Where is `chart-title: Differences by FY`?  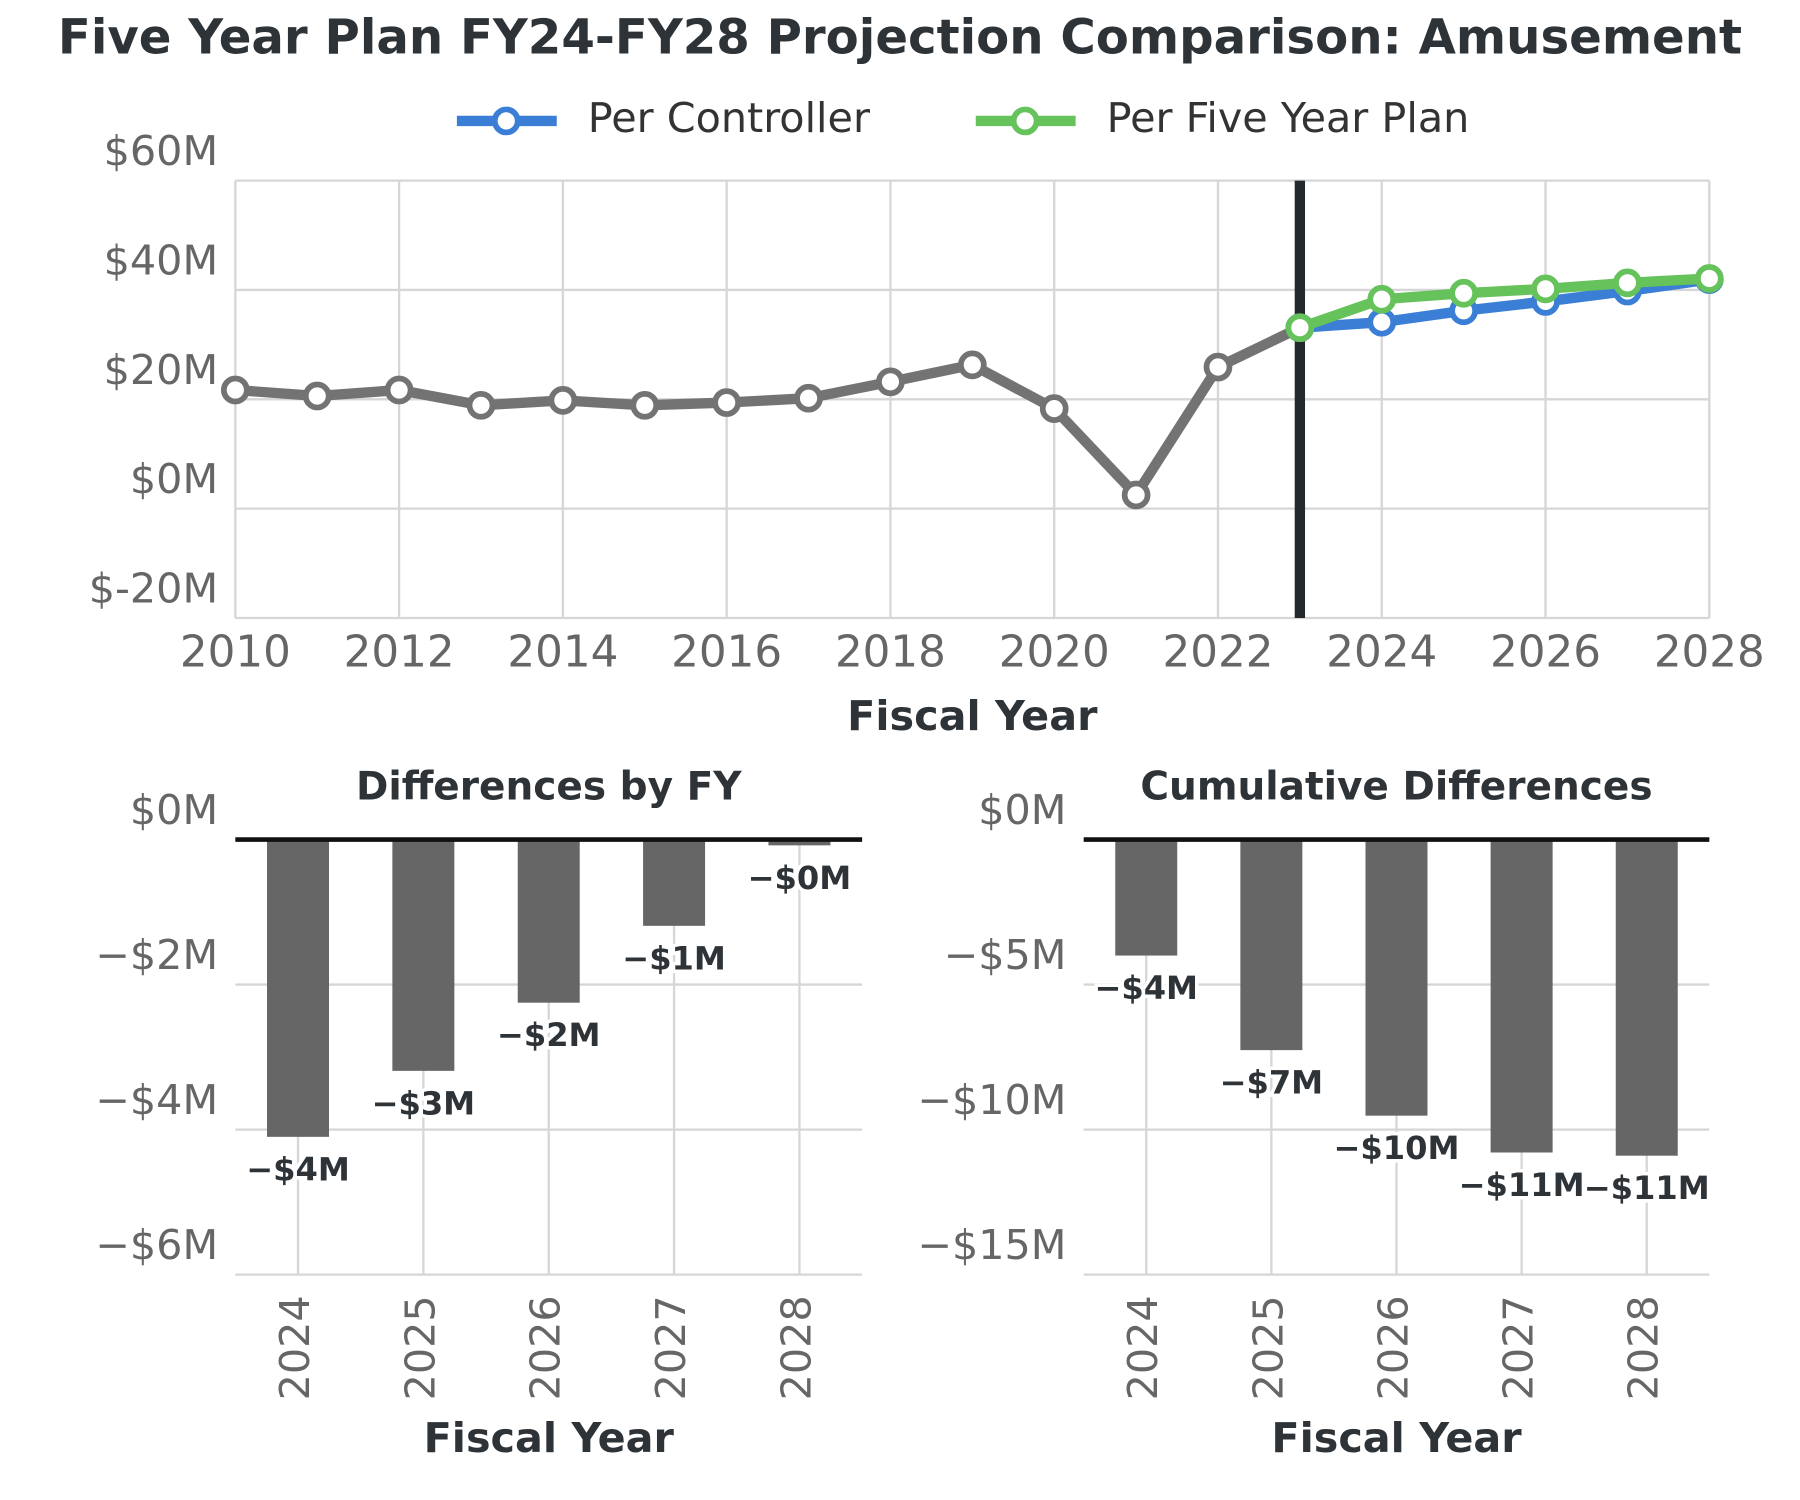
chart-title: Differences by FY is located at coordinates (549, 787).